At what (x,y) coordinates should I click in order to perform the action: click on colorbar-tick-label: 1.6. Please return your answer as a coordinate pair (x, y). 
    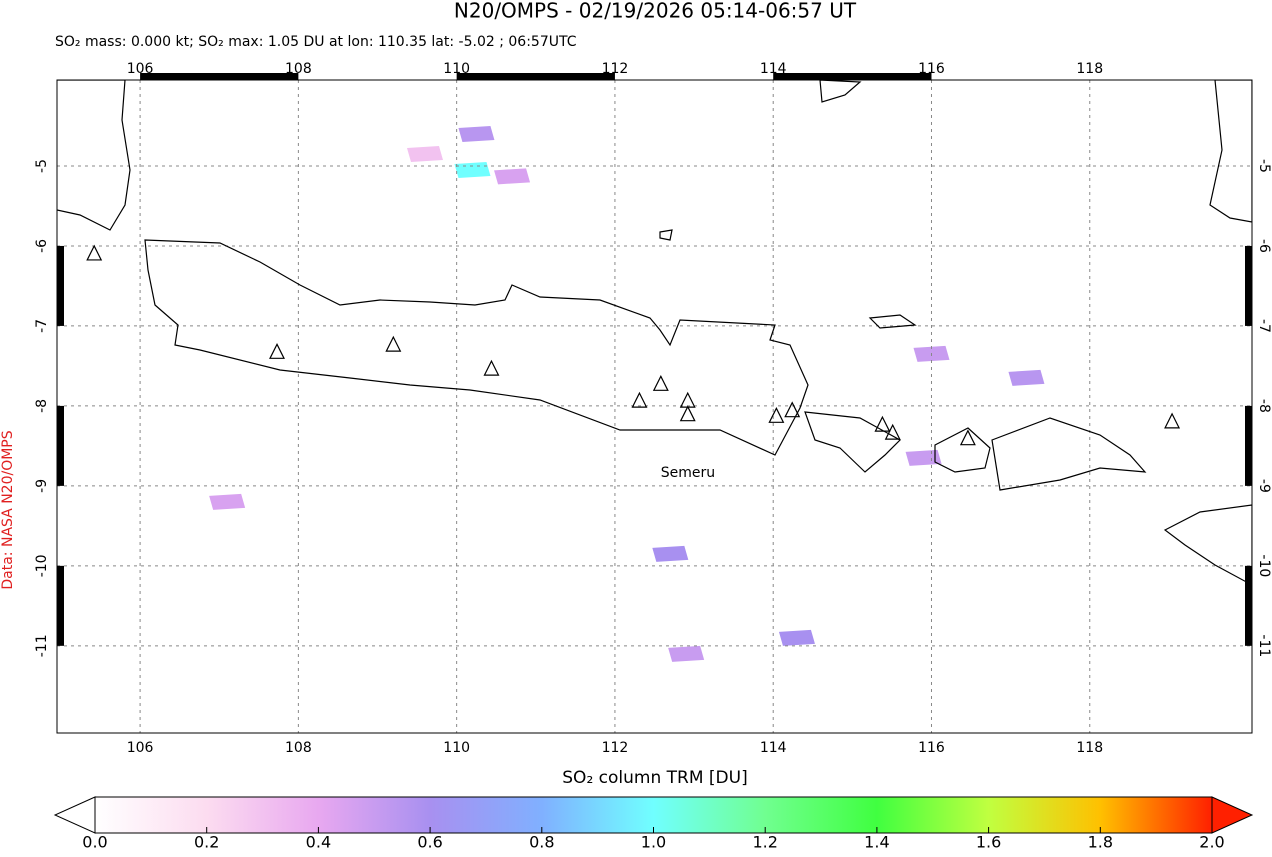
    Looking at the image, I should click on (988, 842).